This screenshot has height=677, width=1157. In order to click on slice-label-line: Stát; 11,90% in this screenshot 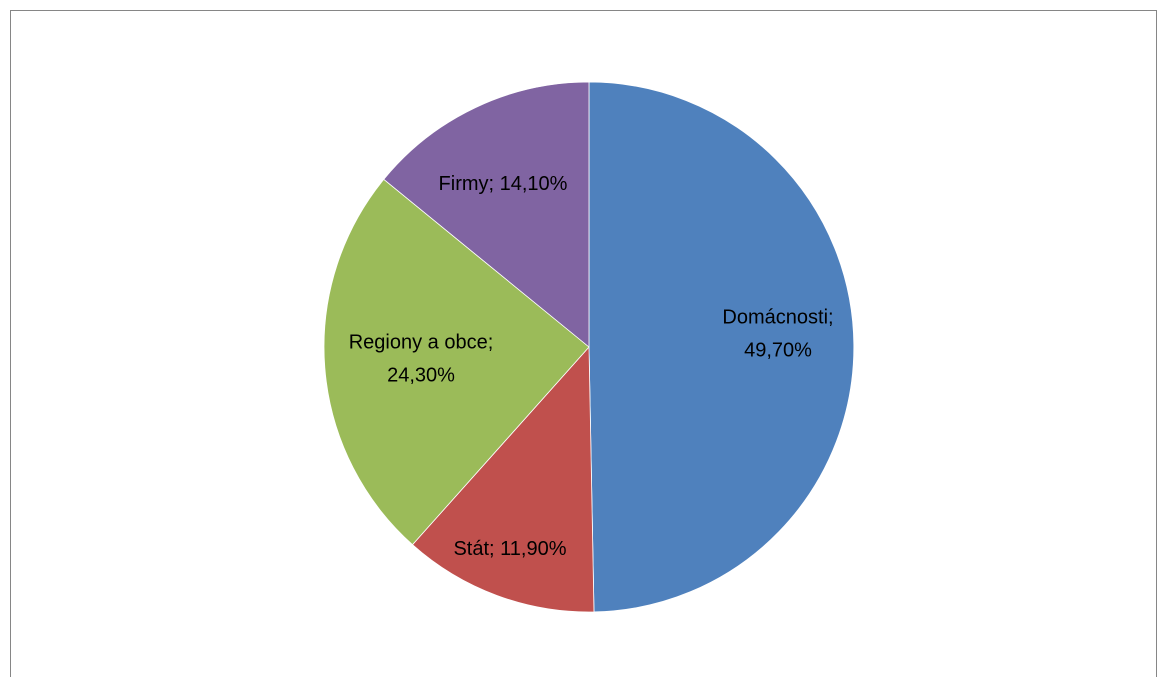, I will do `click(509, 549)`.